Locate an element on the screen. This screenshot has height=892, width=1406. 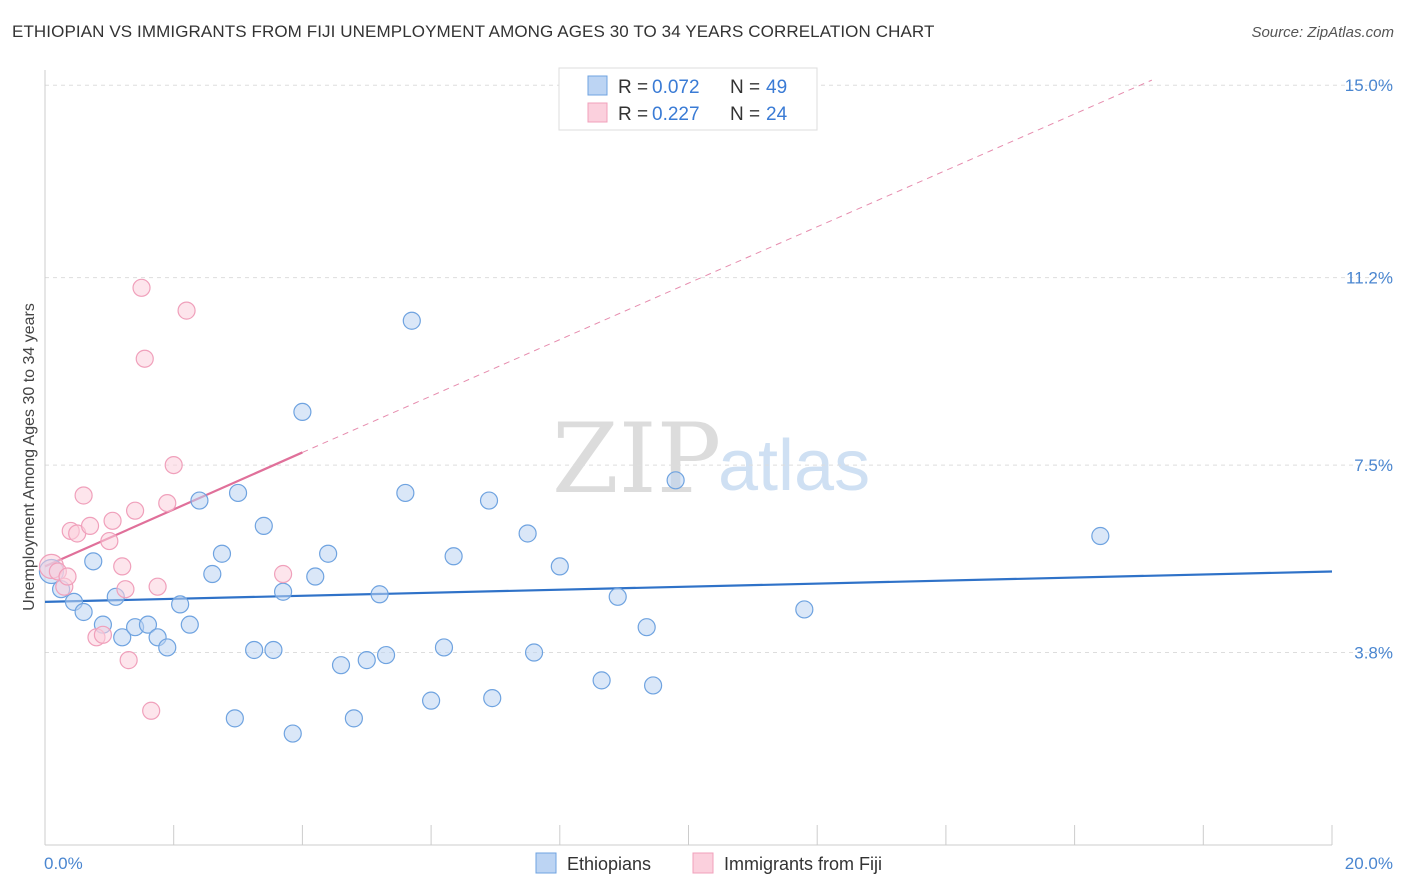
x-tick-label-max: 20.0% is located at coordinates (1369, 863).